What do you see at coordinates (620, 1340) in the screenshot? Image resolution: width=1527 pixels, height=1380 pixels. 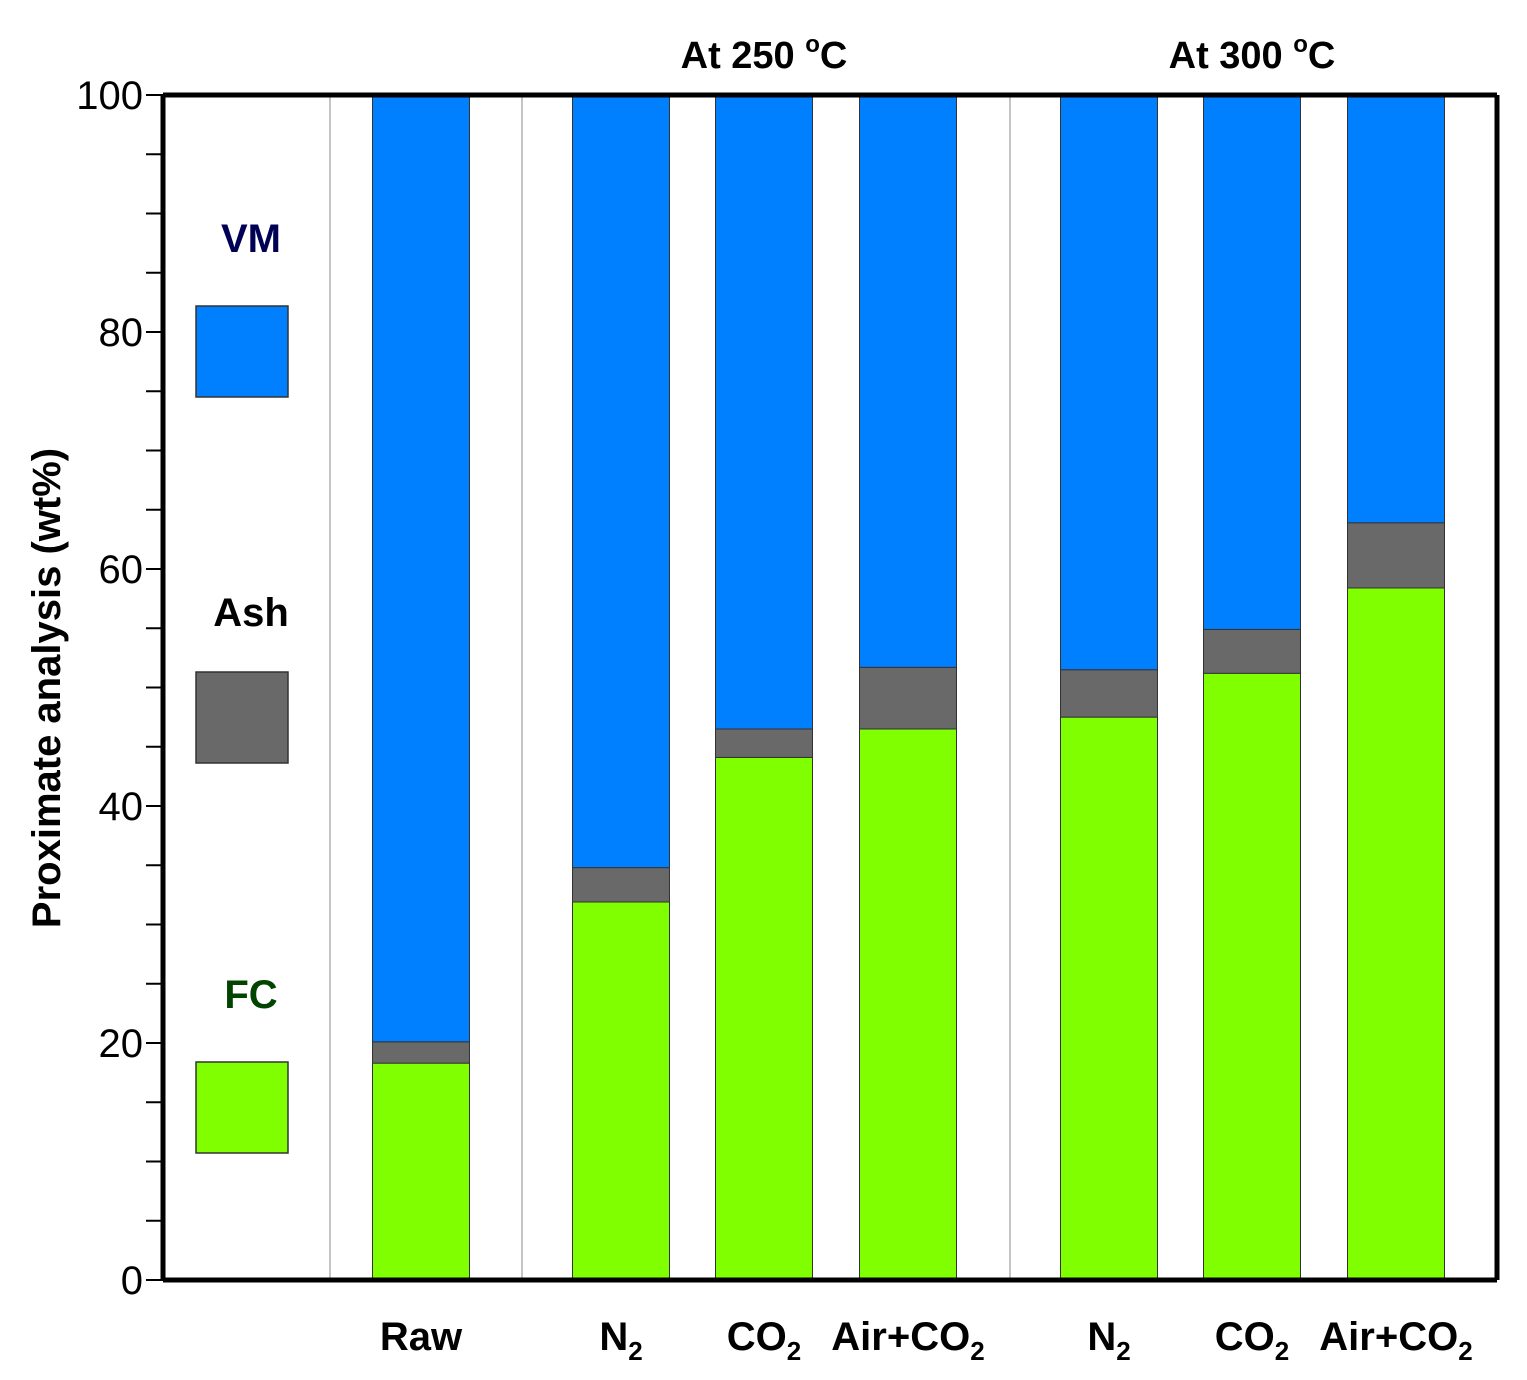 I see `x-tick-label-1: N2` at bounding box center [620, 1340].